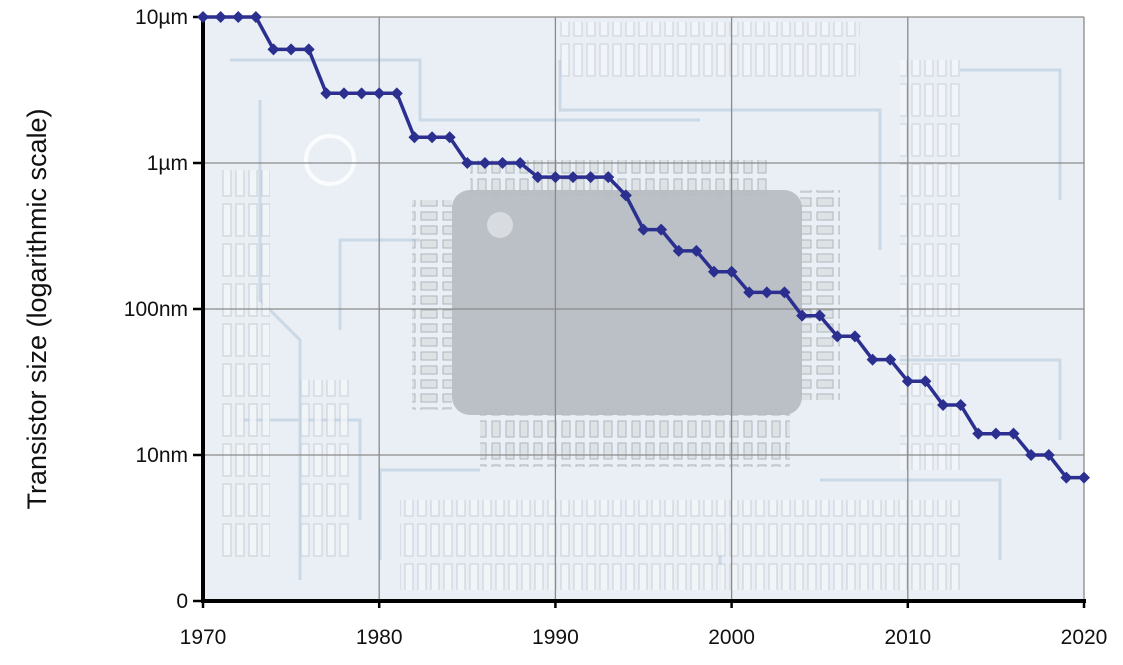 The height and width of the screenshot is (665, 1123). What do you see at coordinates (161, 455) in the screenshot?
I see `y-tick-label: 10nm` at bounding box center [161, 455].